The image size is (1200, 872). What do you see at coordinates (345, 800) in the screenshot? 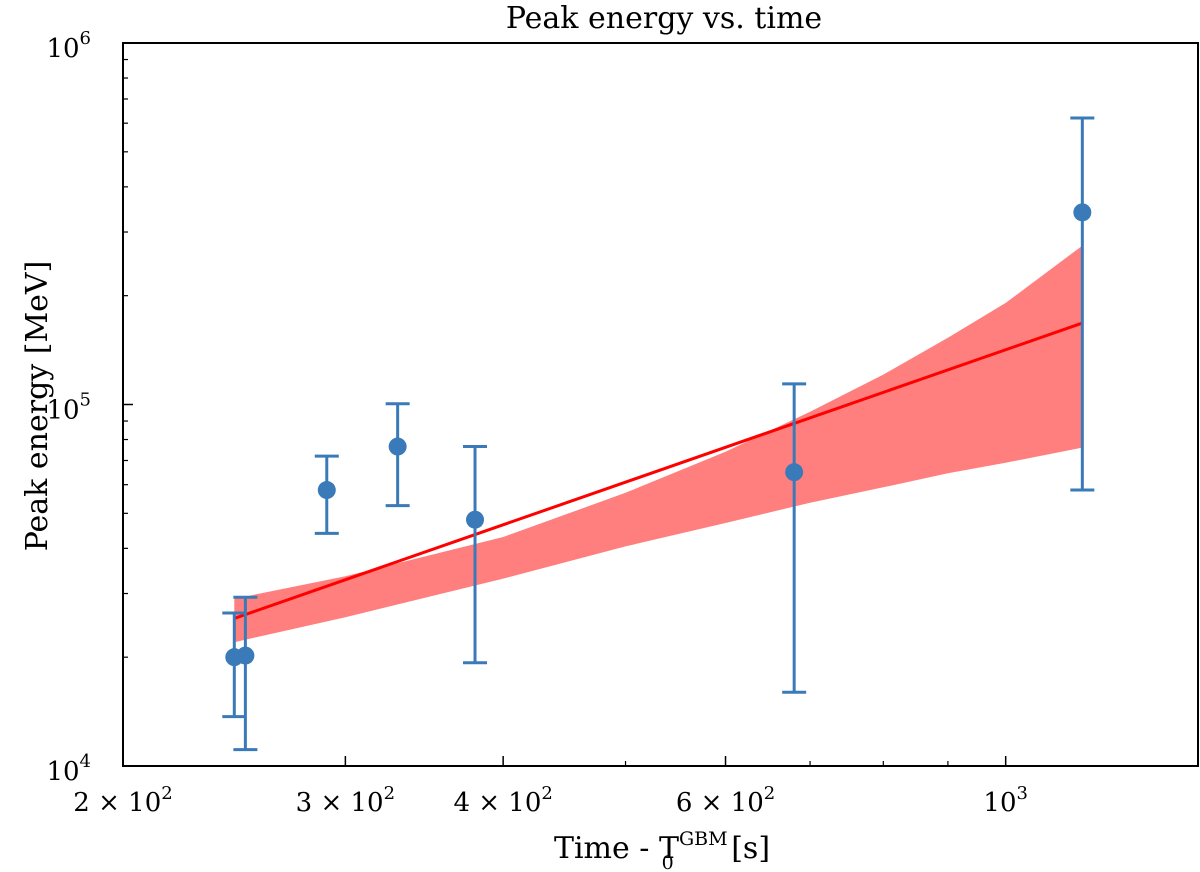
I see `x-tick-label: 3 × 102` at bounding box center [345, 800].